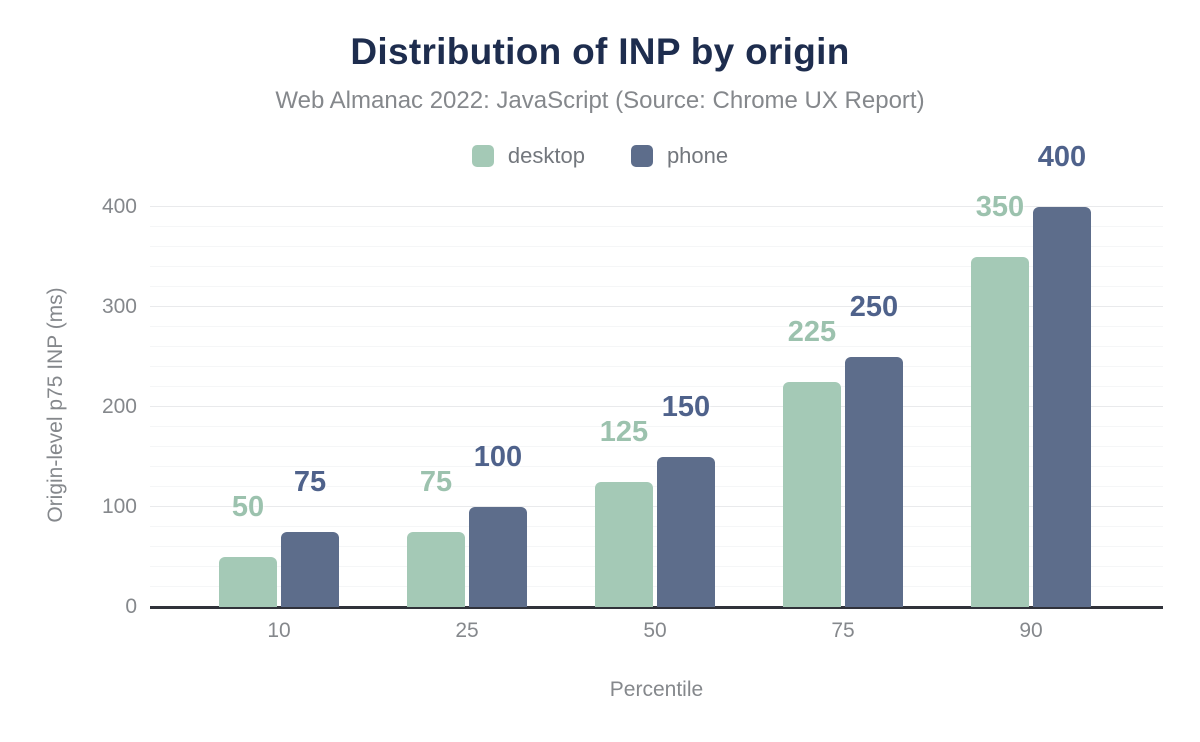 The width and height of the screenshot is (1200, 742). What do you see at coordinates (600, 156) in the screenshot?
I see `legend: desktop phone` at bounding box center [600, 156].